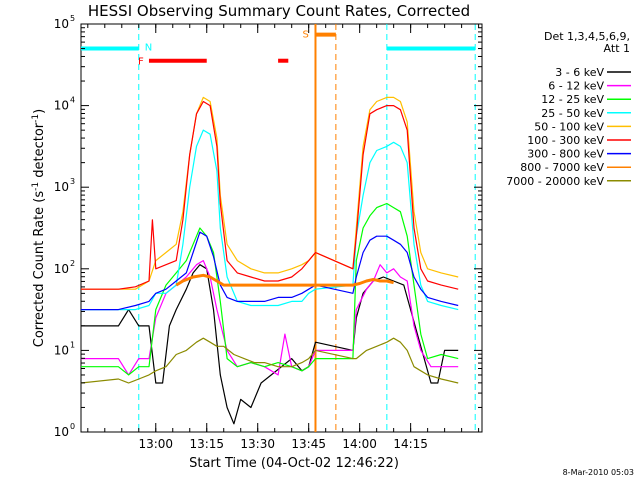  What do you see at coordinates (572, 99) in the screenshot?
I see `legend-label: 12 - 25 keV` at bounding box center [572, 99].